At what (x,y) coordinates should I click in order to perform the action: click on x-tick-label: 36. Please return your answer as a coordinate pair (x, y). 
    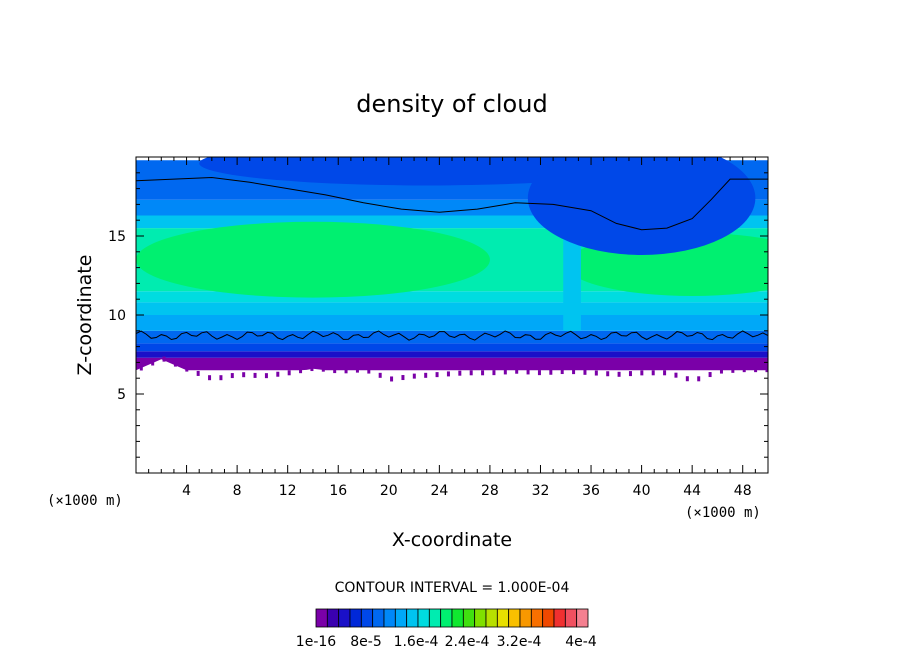
    Looking at the image, I should click on (591, 491).